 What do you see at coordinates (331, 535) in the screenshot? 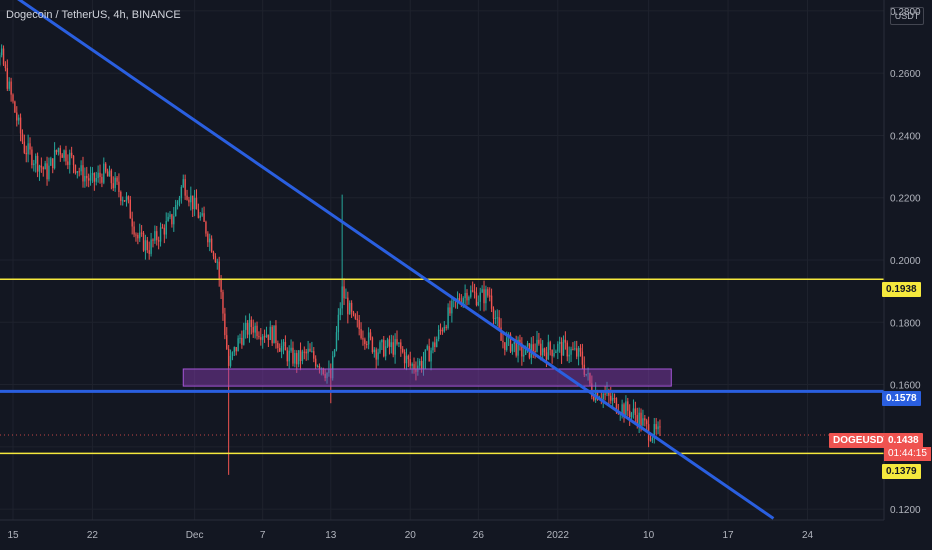
I see `time-tick-label: 13` at bounding box center [331, 535].